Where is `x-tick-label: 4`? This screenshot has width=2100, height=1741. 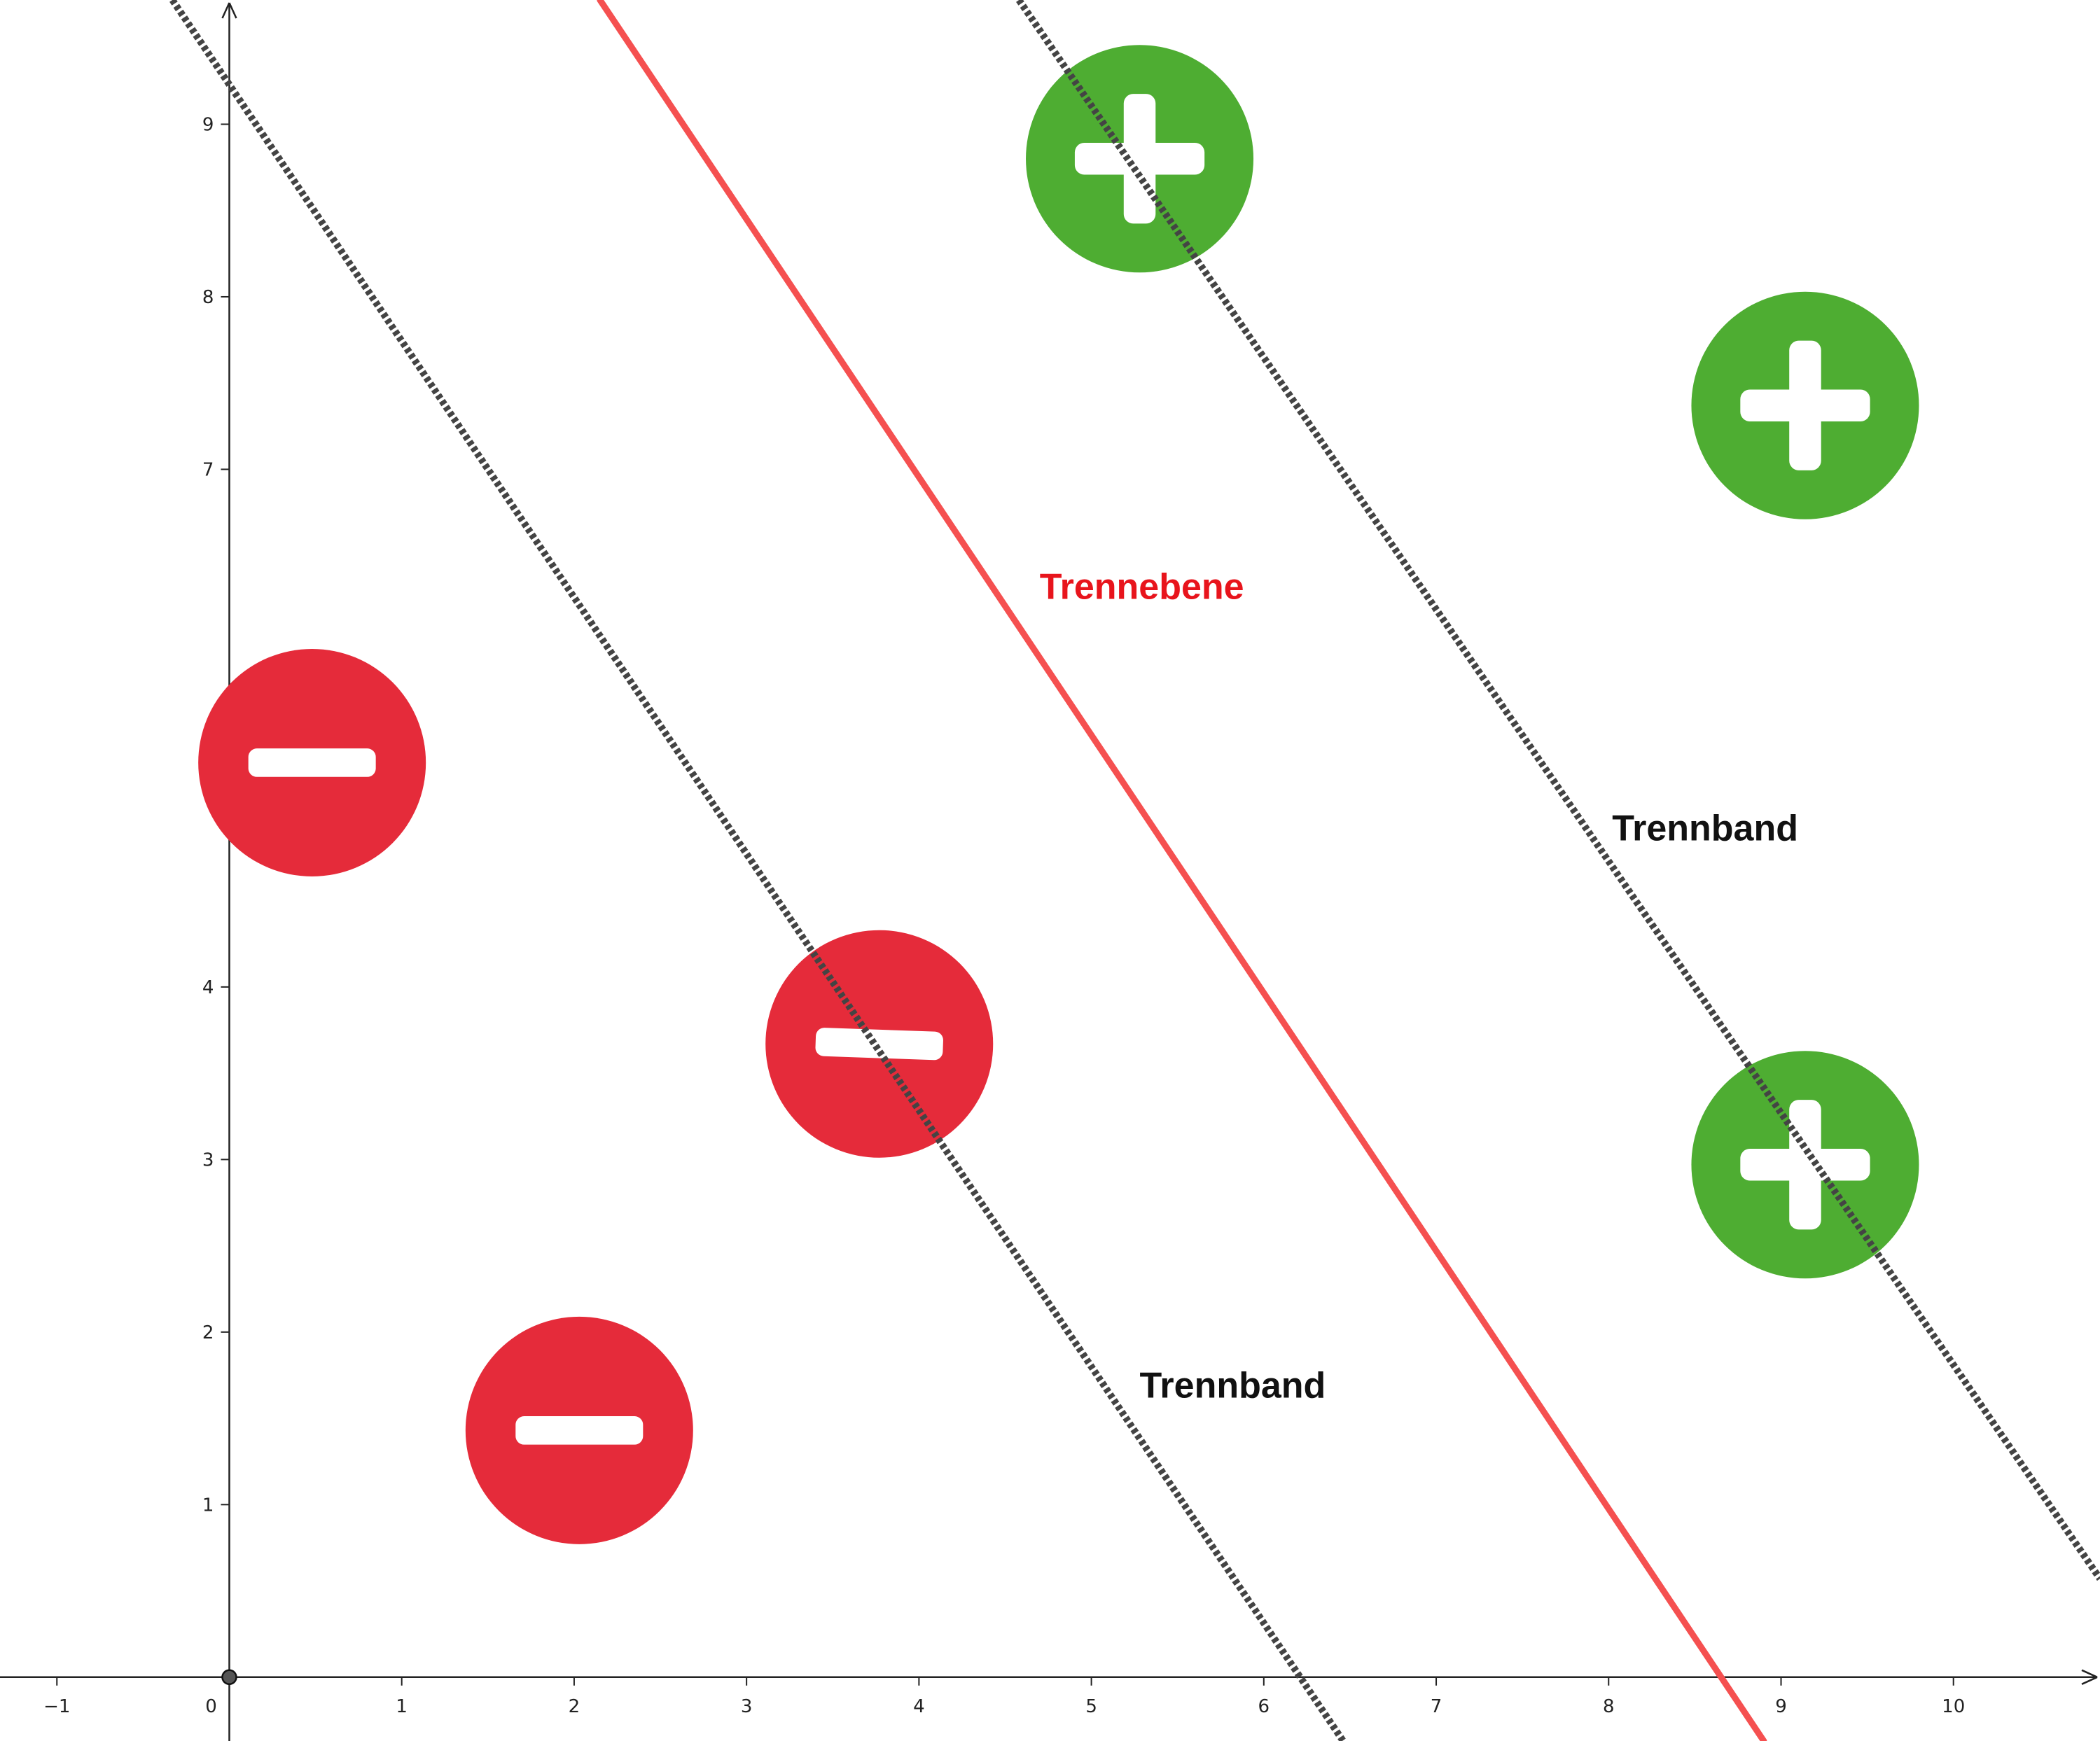
x-tick-label: 4 is located at coordinates (919, 1706).